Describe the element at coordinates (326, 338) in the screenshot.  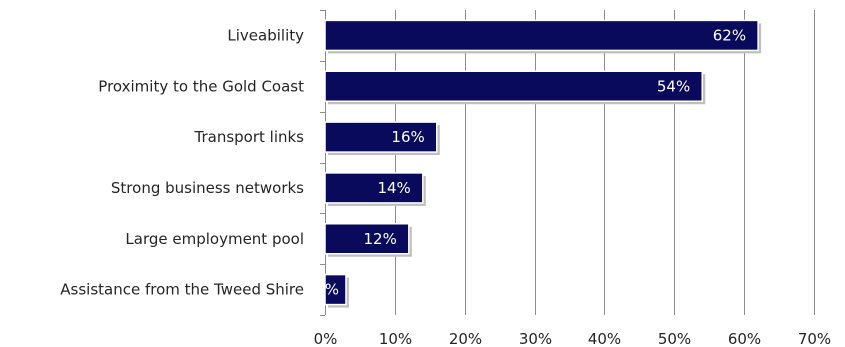
I see `x-tick-label: 0%` at that location.